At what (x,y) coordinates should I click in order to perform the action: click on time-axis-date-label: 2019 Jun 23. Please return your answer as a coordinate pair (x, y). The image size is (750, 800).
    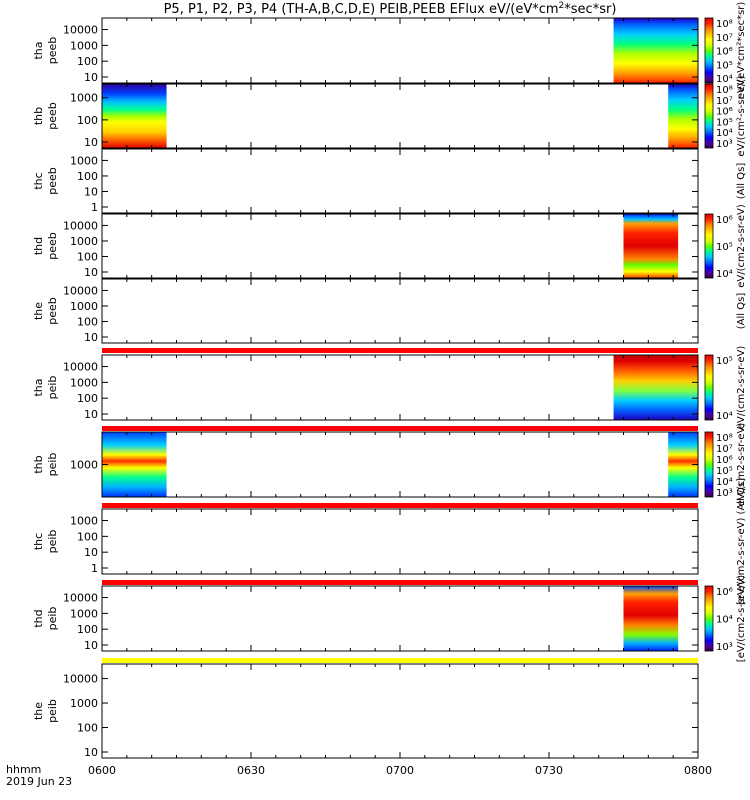
    Looking at the image, I should click on (39, 781).